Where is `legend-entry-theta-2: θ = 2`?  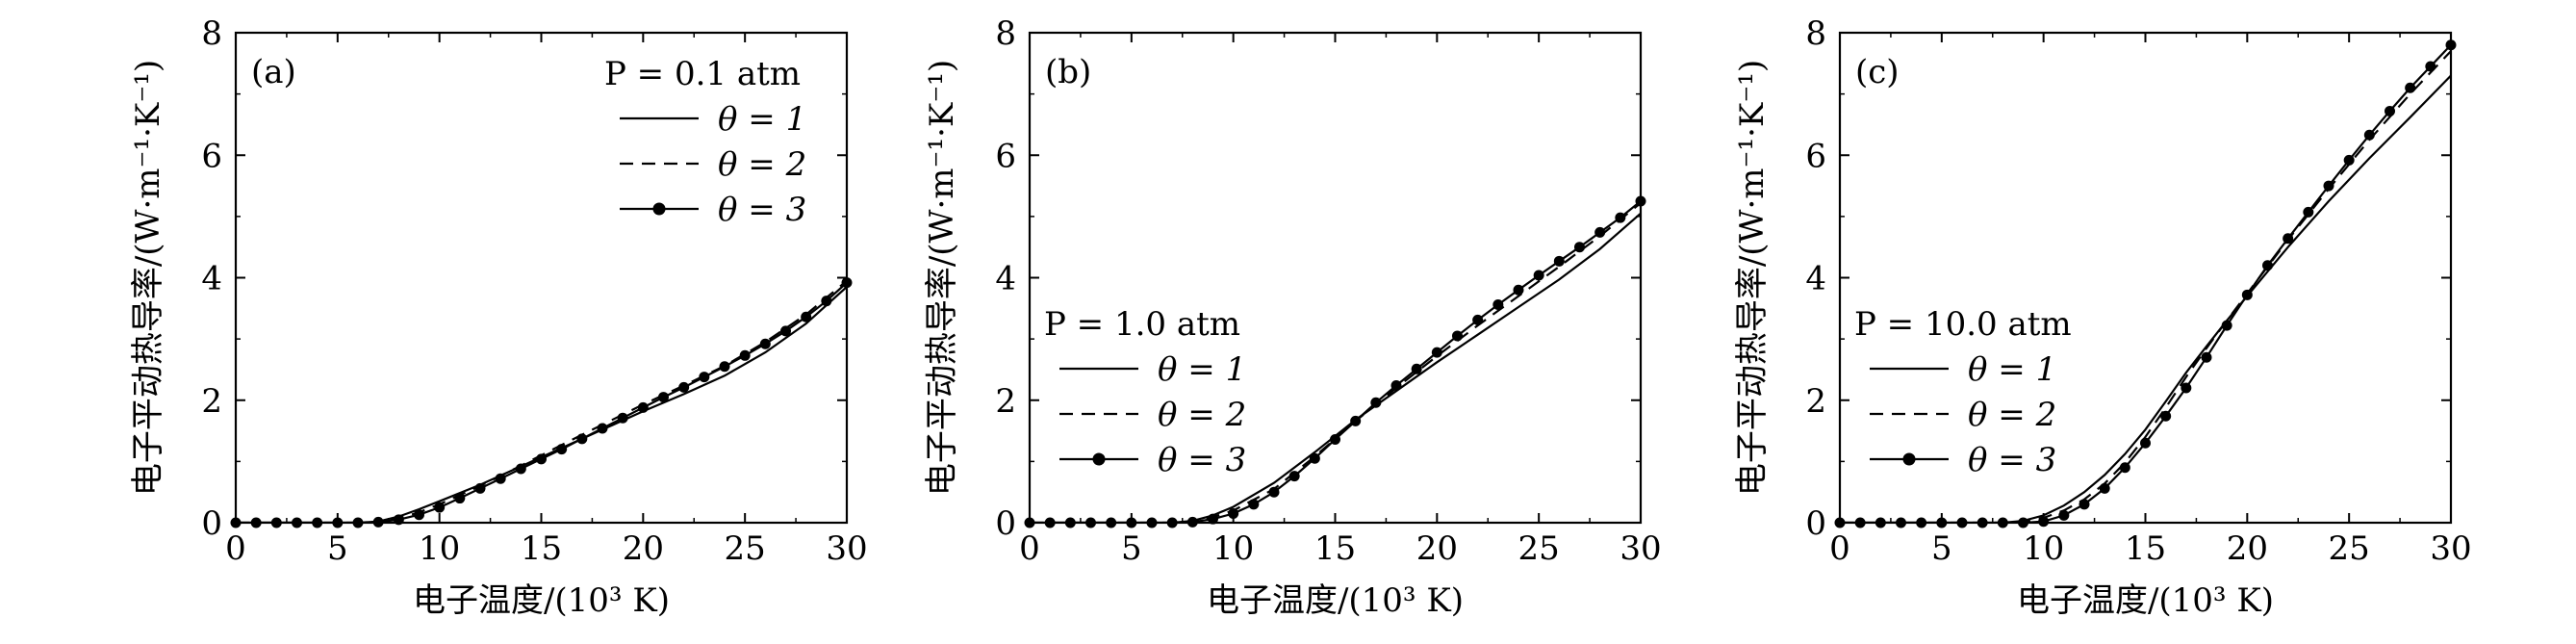
legend-entry-theta-2: θ = 2 is located at coordinates (2012, 415).